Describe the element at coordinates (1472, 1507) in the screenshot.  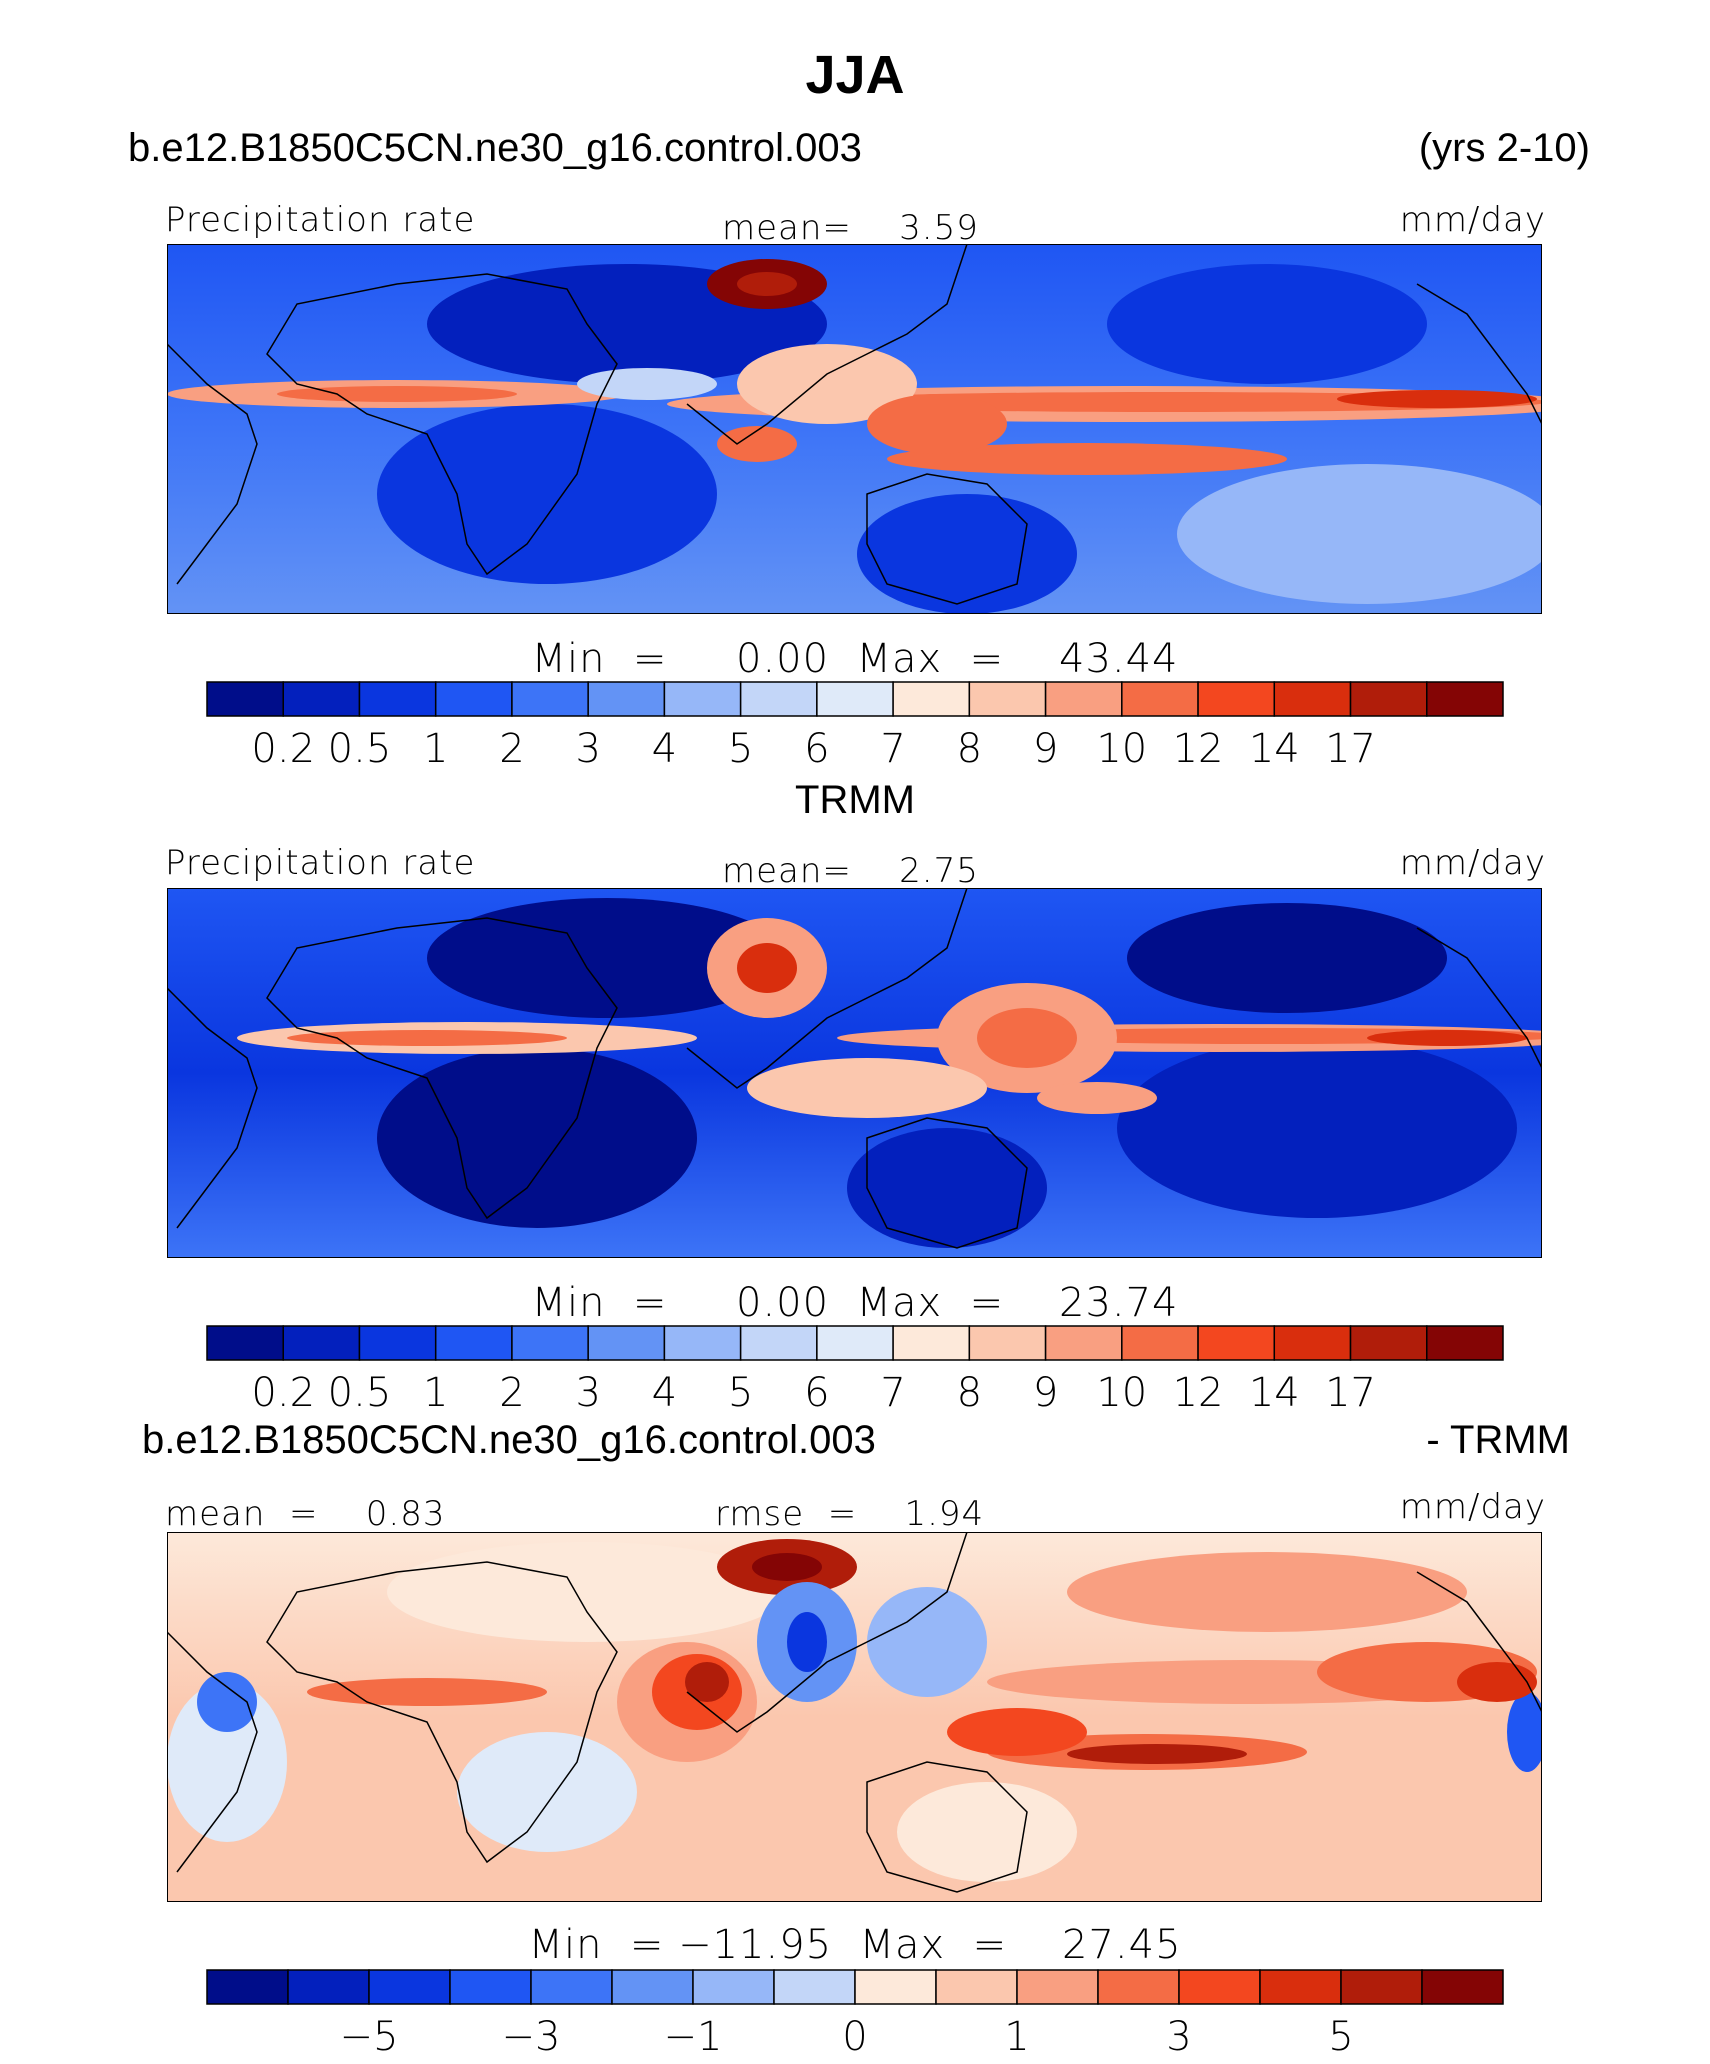
I see `panel-diff-units-label: mm/day` at that location.